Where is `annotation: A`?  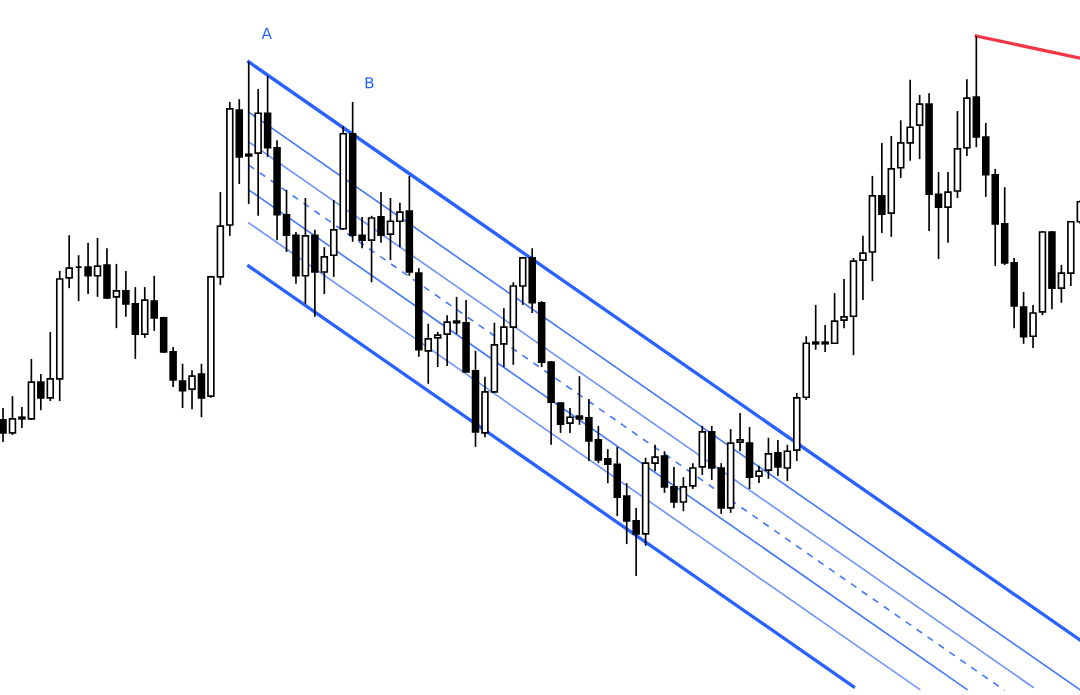 annotation: A is located at coordinates (266, 33).